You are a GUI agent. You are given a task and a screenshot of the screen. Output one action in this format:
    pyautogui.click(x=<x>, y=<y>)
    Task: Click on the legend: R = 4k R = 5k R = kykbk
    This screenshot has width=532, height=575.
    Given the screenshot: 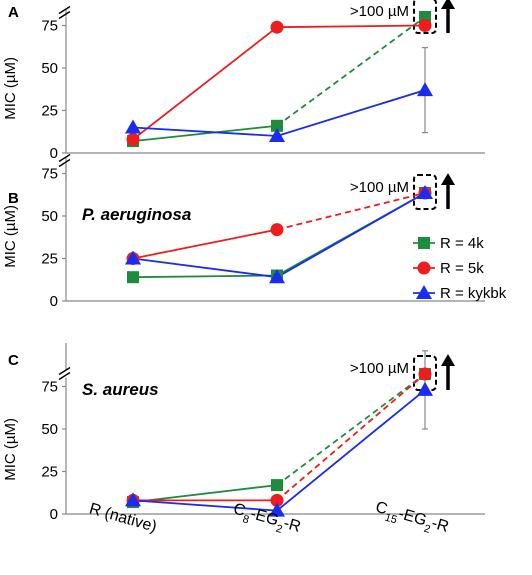 What is the action you would take?
    pyautogui.click(x=460, y=268)
    